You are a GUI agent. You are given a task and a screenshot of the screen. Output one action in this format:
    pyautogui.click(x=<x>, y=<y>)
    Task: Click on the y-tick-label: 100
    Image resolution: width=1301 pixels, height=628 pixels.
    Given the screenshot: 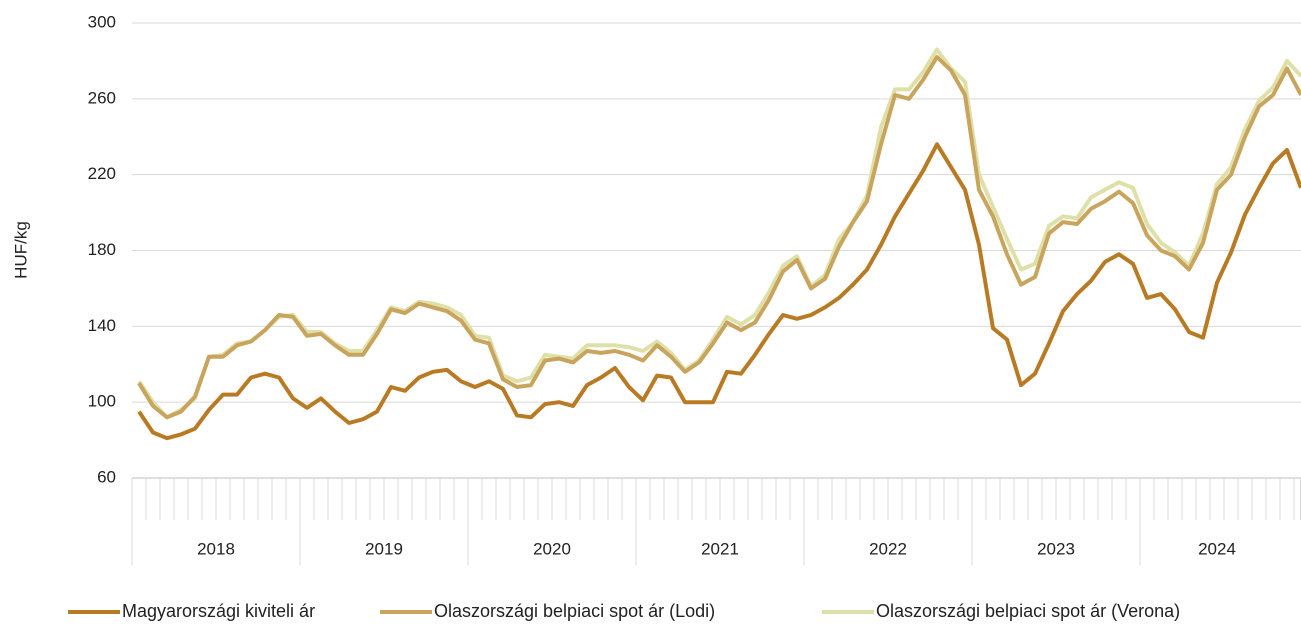 What is the action you would take?
    pyautogui.click(x=102, y=401)
    